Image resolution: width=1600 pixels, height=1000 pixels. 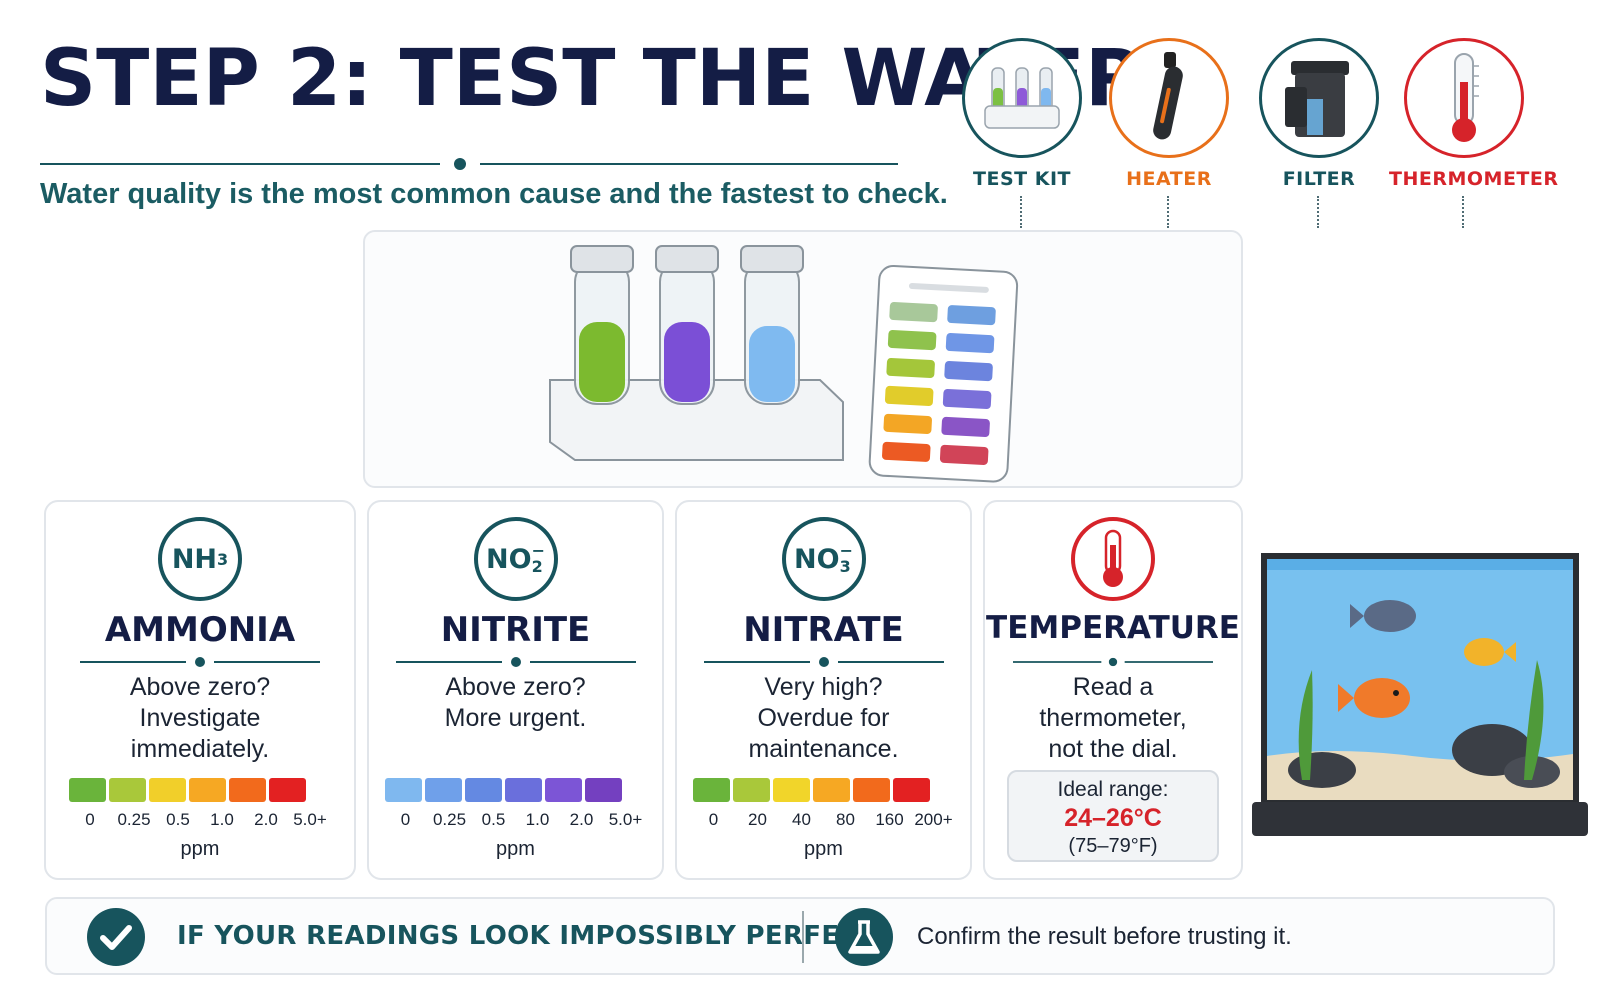 I want to click on parameter-advice: Above zero? More urgent., so click(x=515, y=703).